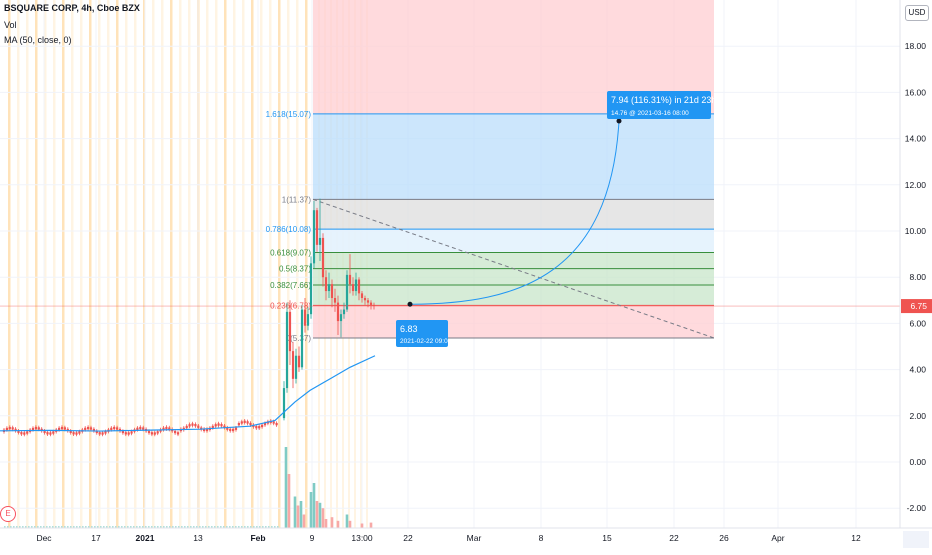  Describe the element at coordinates (917, 13) in the screenshot. I see `currency-badge: USD` at that location.